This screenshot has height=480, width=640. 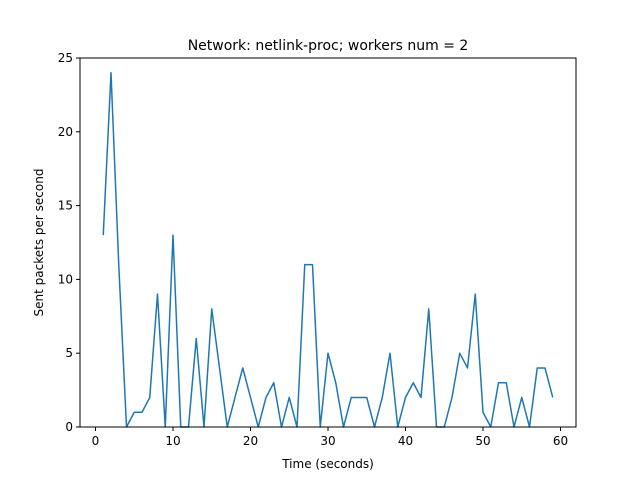 I want to click on y-axis: 0 5 10 15 20 25, so click(x=69, y=242).